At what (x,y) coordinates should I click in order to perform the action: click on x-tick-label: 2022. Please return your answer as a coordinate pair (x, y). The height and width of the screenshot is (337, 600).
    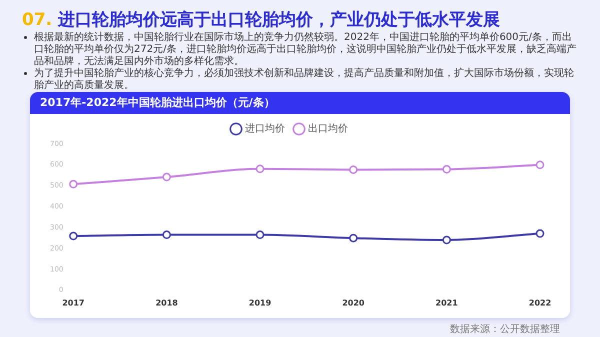
    Looking at the image, I should click on (540, 303).